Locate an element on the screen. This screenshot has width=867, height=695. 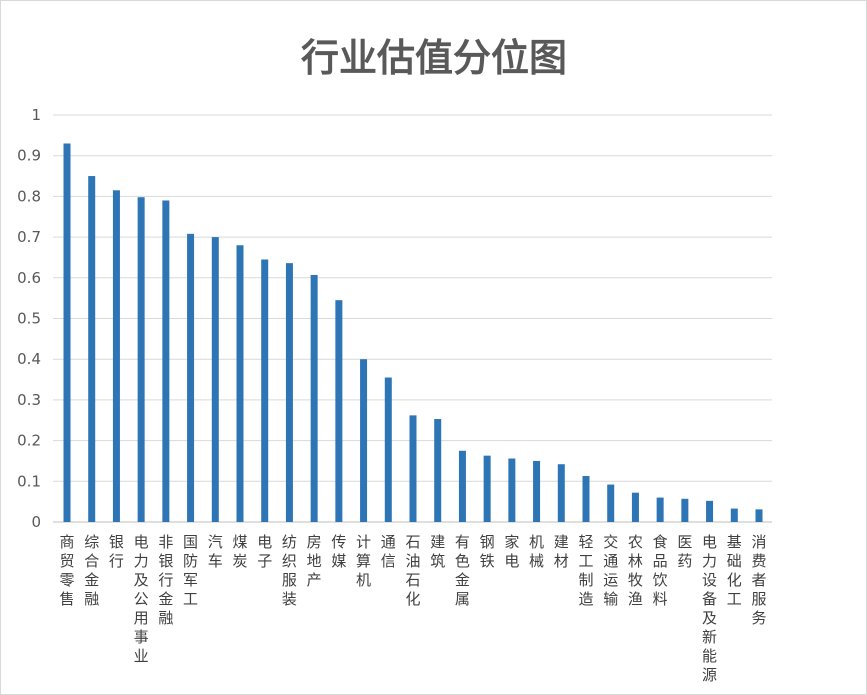
y-tick-label: 0.7 is located at coordinates (29, 237).